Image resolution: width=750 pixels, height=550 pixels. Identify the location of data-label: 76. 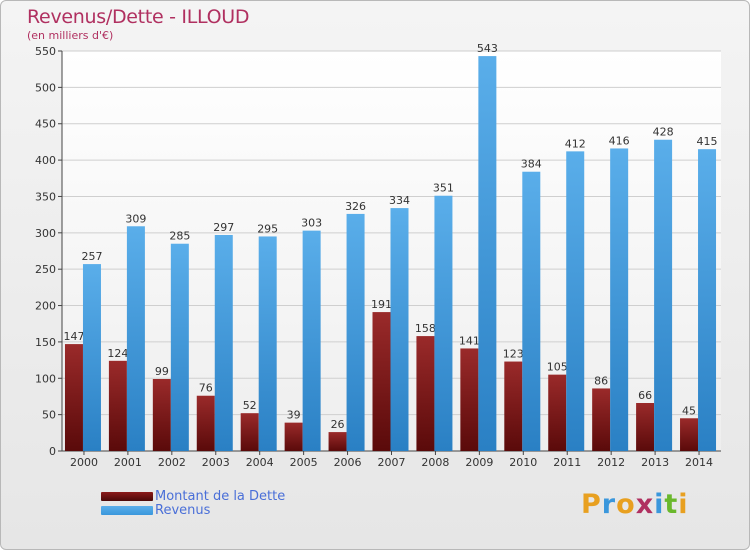
(206, 388).